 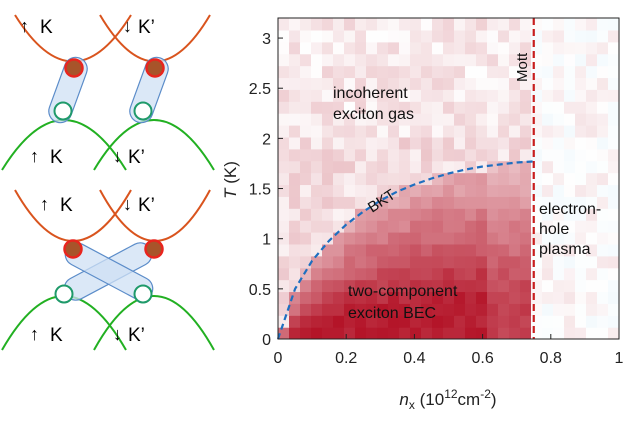 What do you see at coordinates (63, 111) in the screenshot?
I see `hole-k` at bounding box center [63, 111].